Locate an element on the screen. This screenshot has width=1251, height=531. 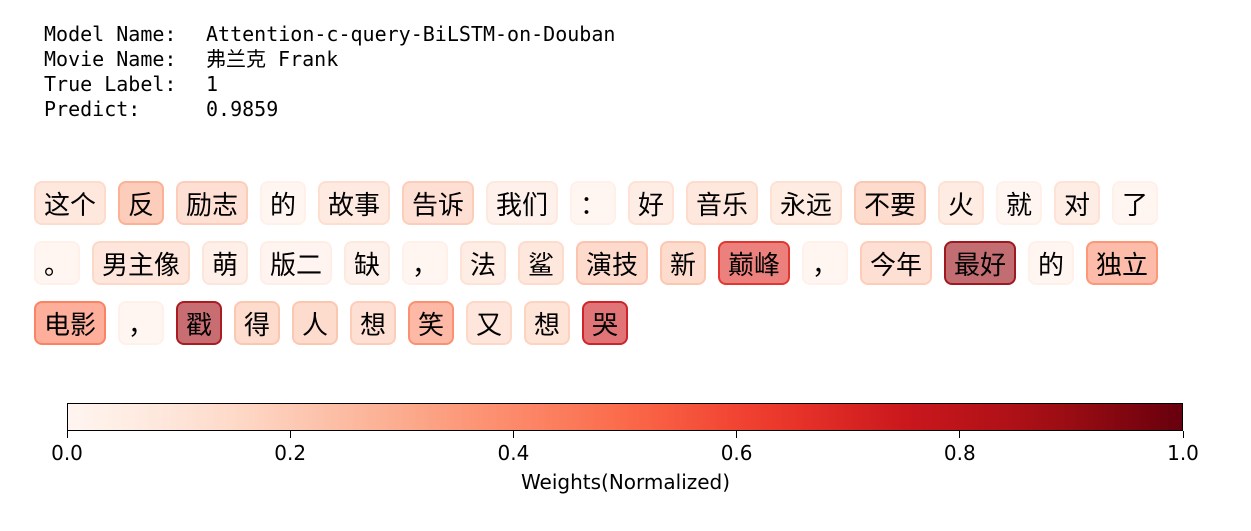
token-box: 鲨 is located at coordinates (541, 263).